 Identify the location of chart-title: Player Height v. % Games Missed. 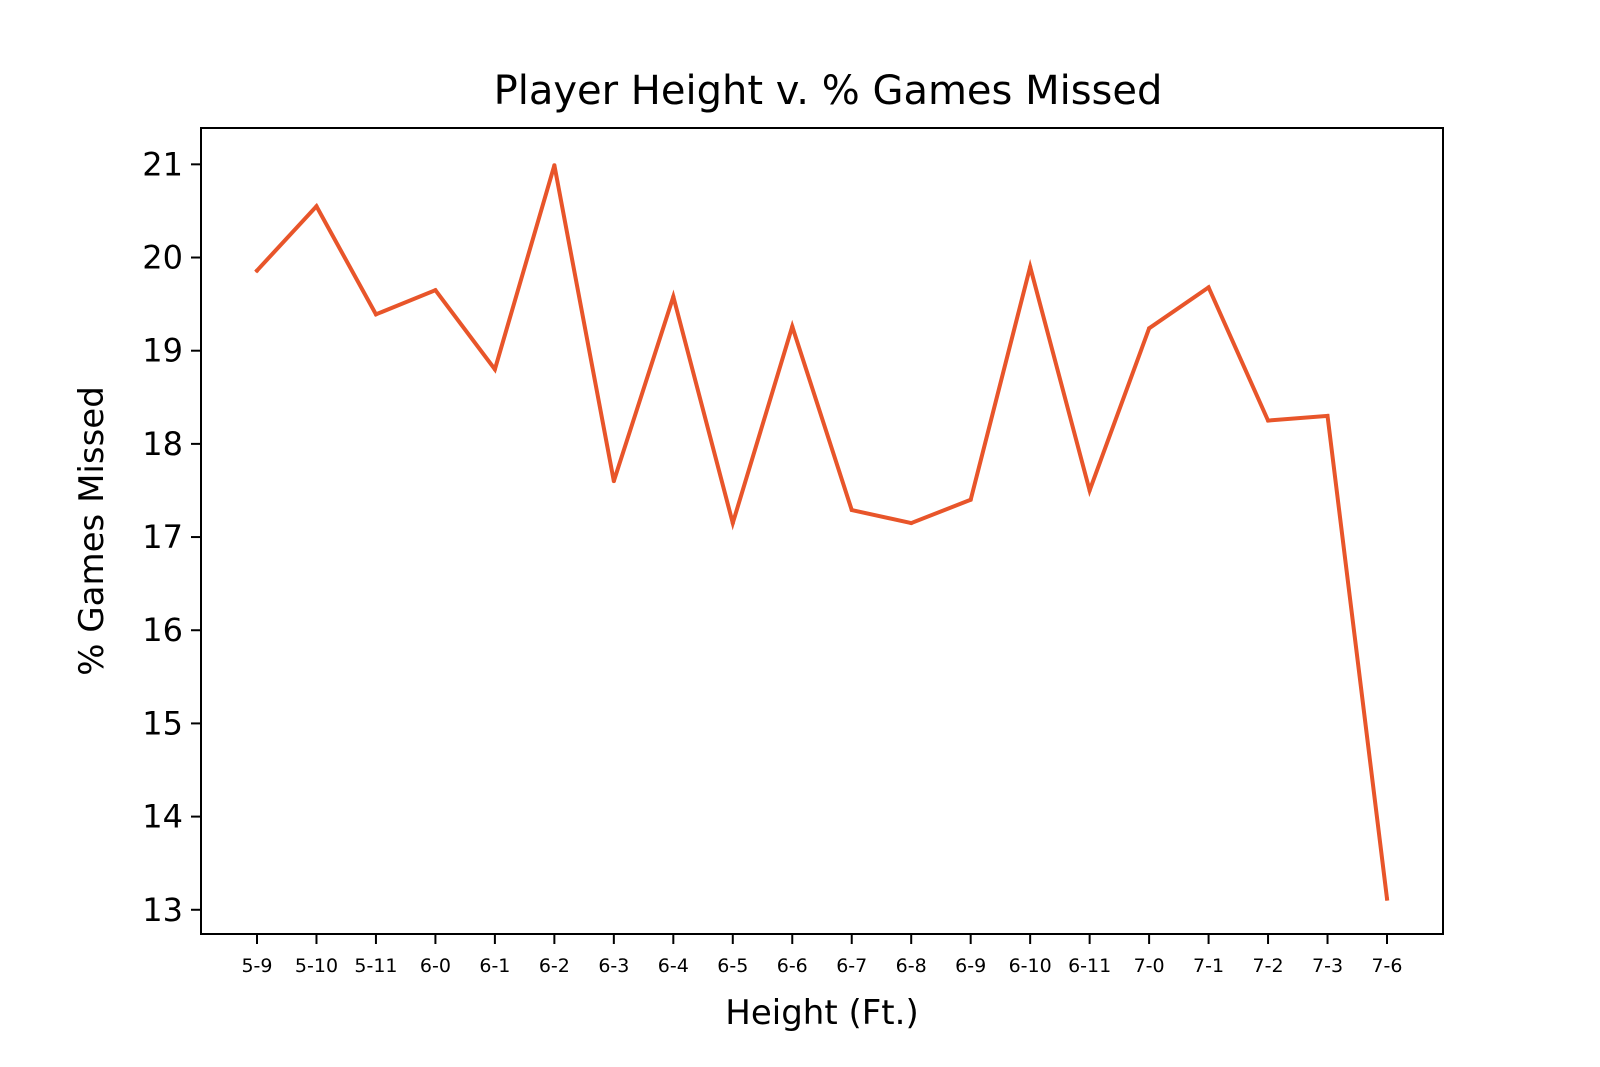
(828, 91).